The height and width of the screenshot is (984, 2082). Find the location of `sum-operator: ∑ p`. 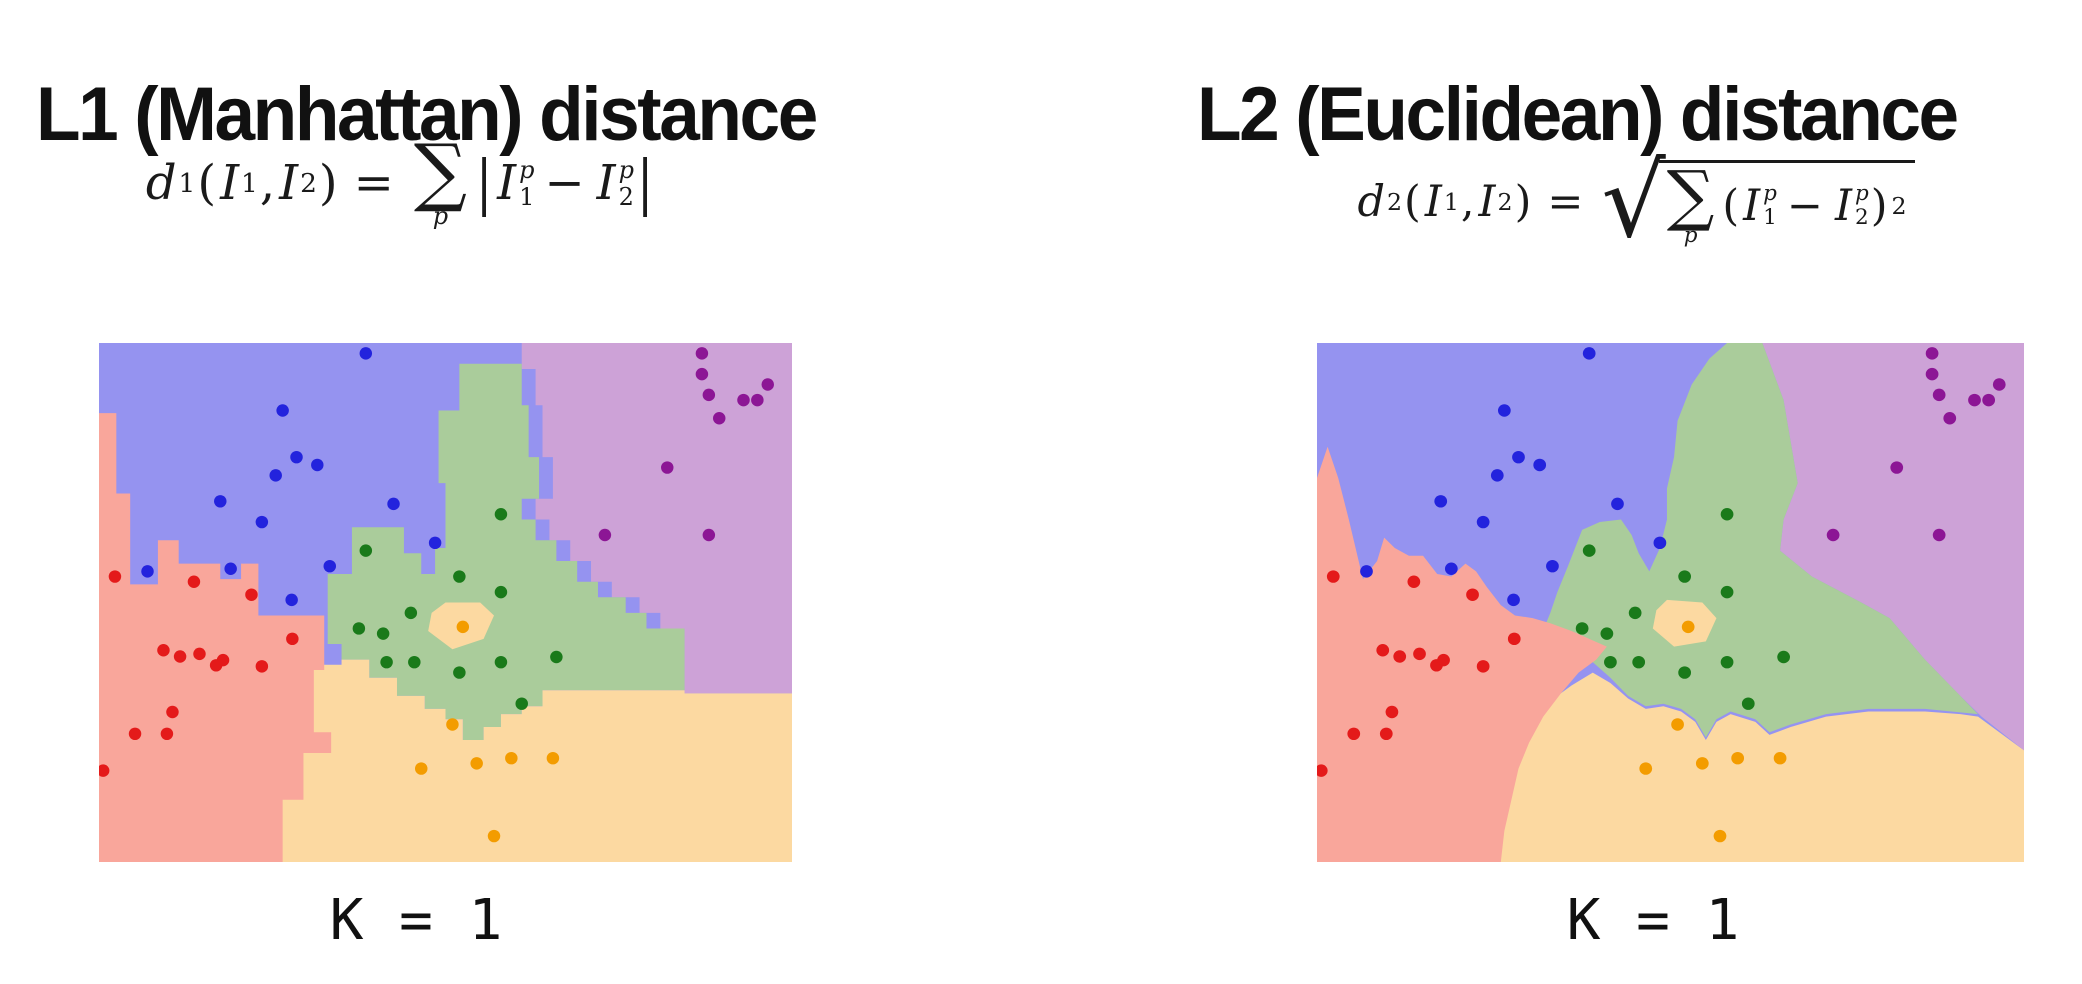

sum-operator: ∑ p is located at coordinates (440, 179).